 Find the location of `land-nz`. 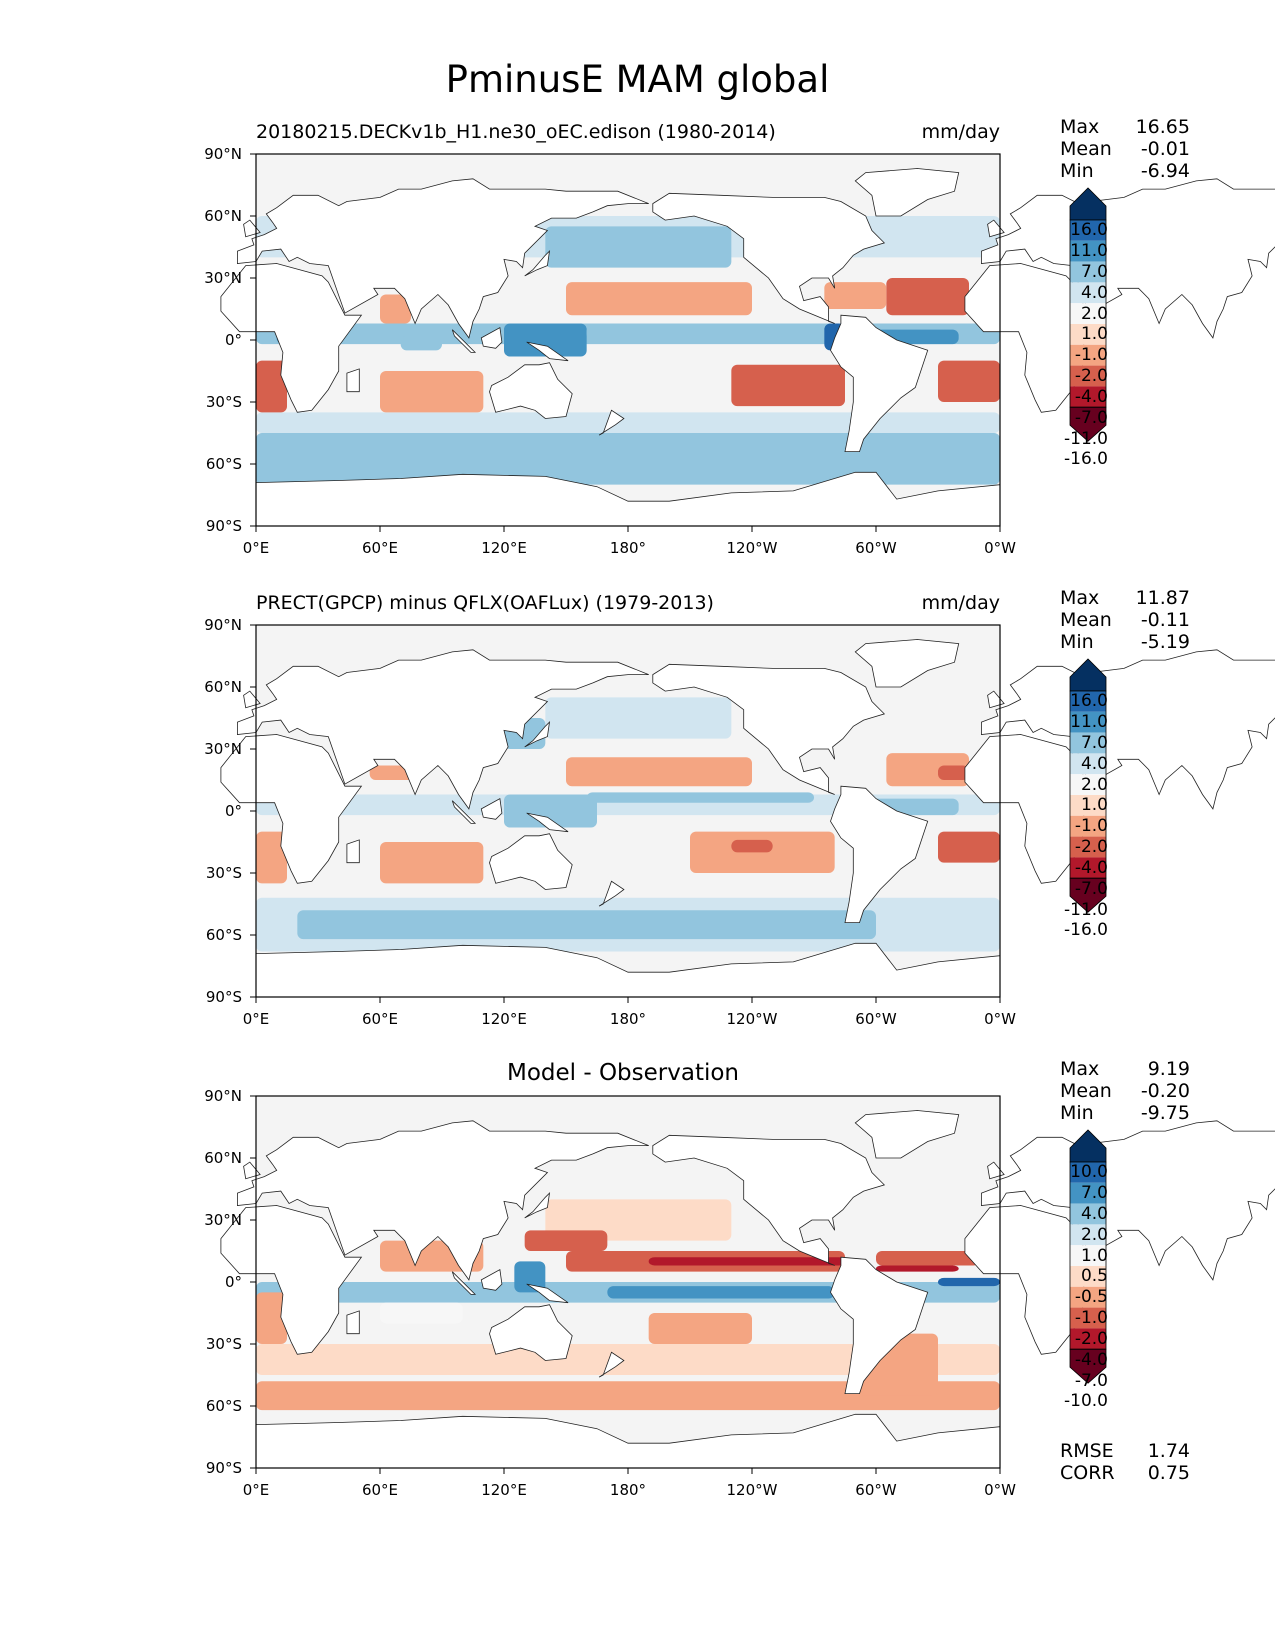

land-nz is located at coordinates (611, 1364).